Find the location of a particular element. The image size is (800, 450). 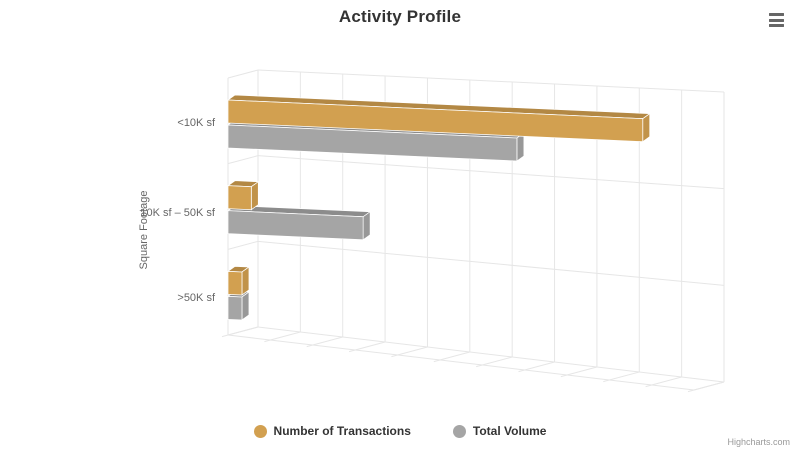

legend-label: Total Volume is located at coordinates (509, 431).